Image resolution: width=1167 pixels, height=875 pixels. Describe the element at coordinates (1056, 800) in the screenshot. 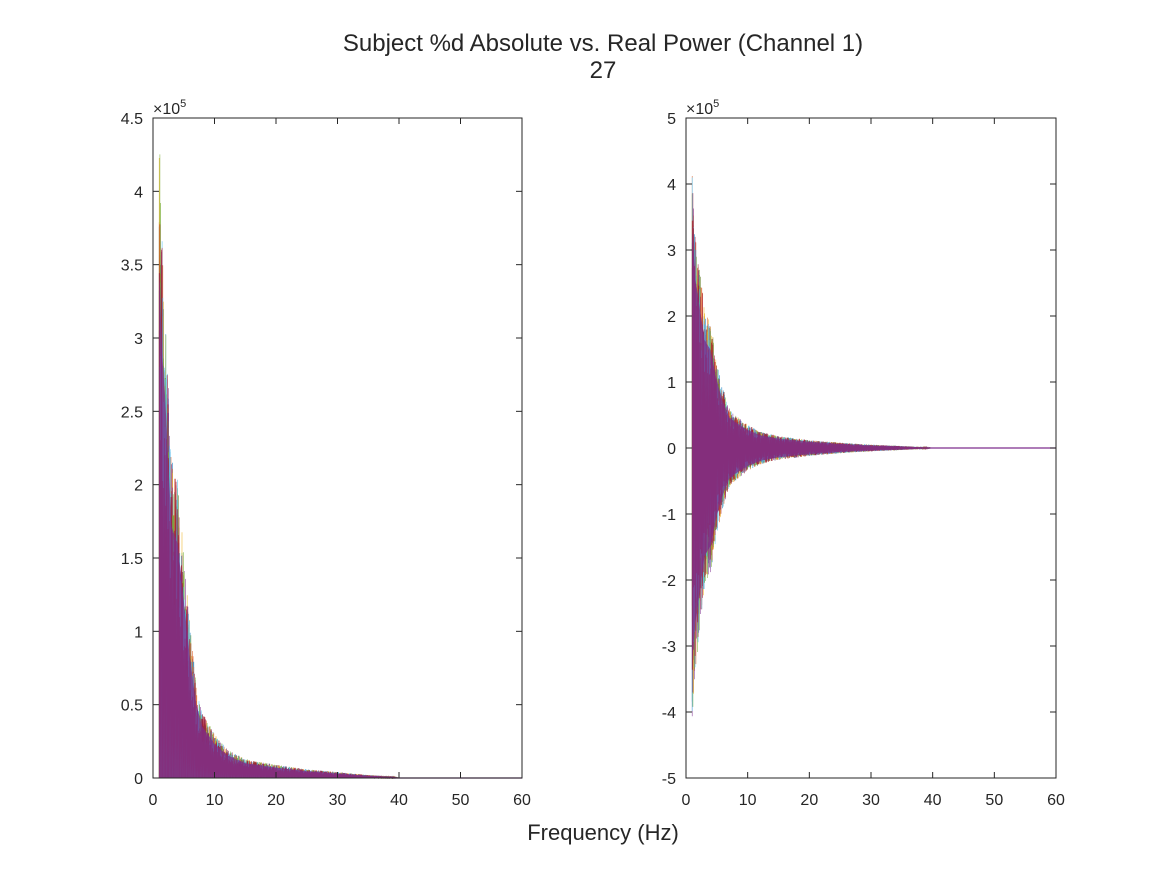

I see `x-tick-label-right: 60` at that location.